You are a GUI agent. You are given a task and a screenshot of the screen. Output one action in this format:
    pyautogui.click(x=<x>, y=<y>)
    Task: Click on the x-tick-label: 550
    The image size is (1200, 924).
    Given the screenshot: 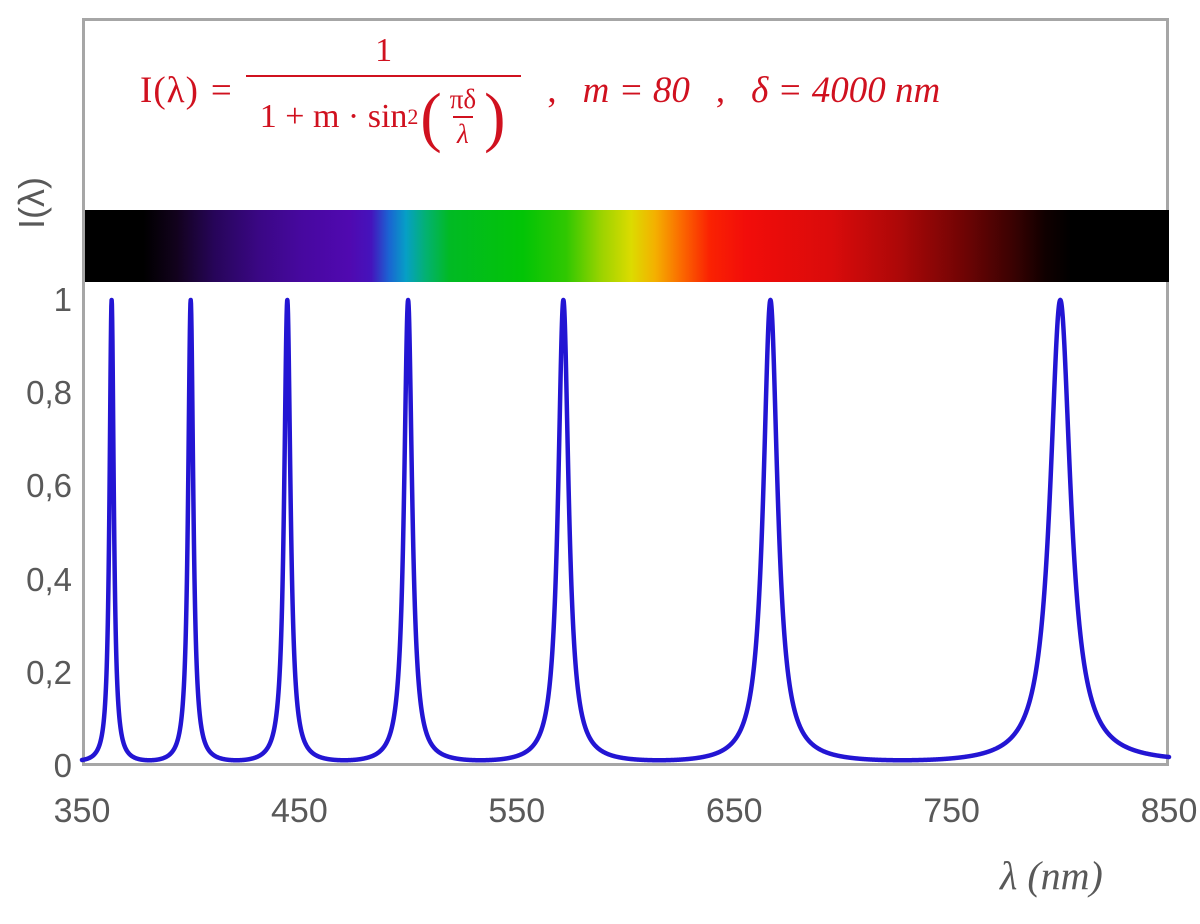 What is the action you would take?
    pyautogui.click(x=517, y=811)
    